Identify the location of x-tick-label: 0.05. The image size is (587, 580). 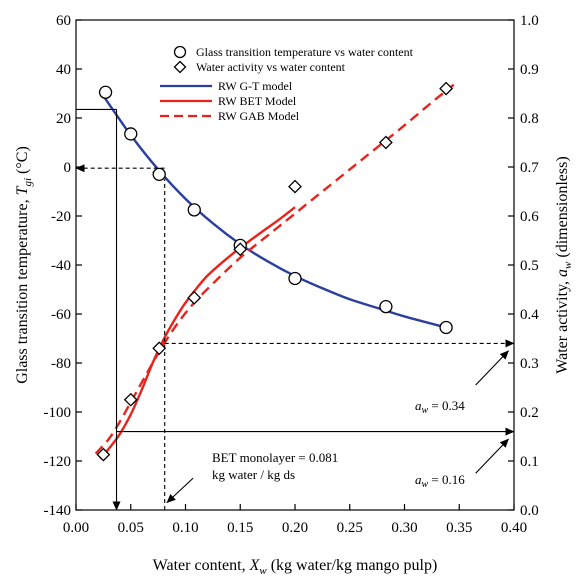
(131, 528).